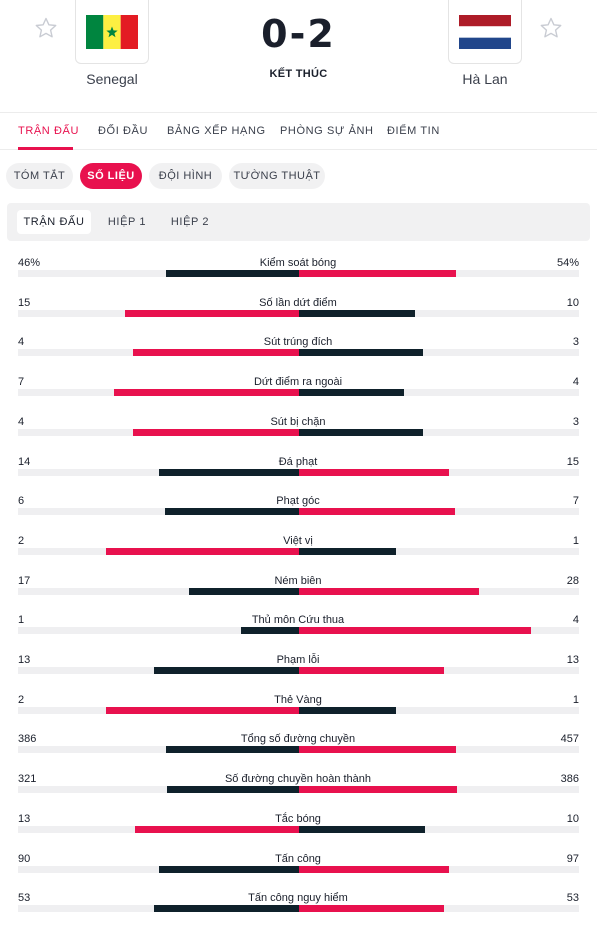 This screenshot has height=928, width=597. Describe the element at coordinates (21, 620) in the screenshot. I see `stat-home-value: 1` at that location.